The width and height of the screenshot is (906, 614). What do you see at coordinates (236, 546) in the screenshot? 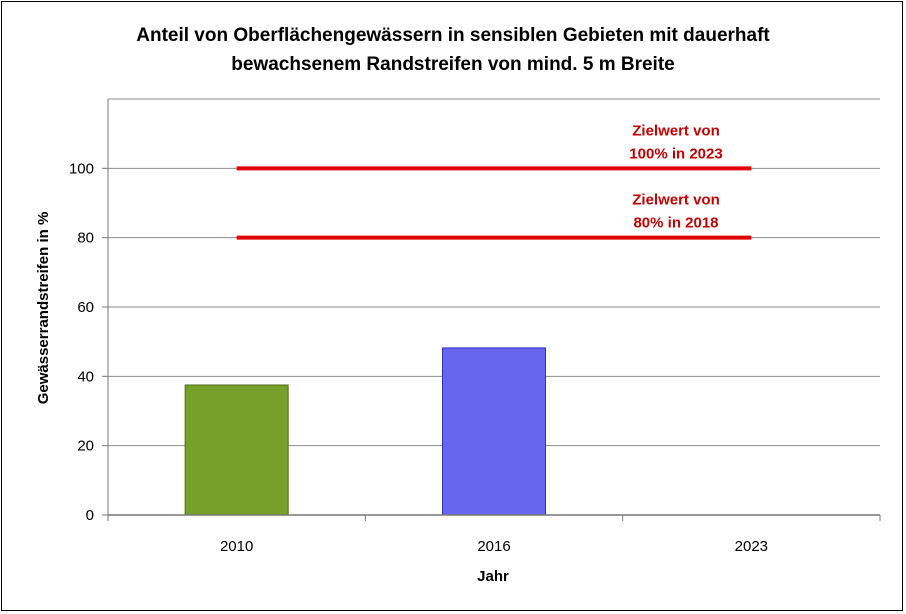
I see `x-tick-label-2010: 2010` at bounding box center [236, 546].